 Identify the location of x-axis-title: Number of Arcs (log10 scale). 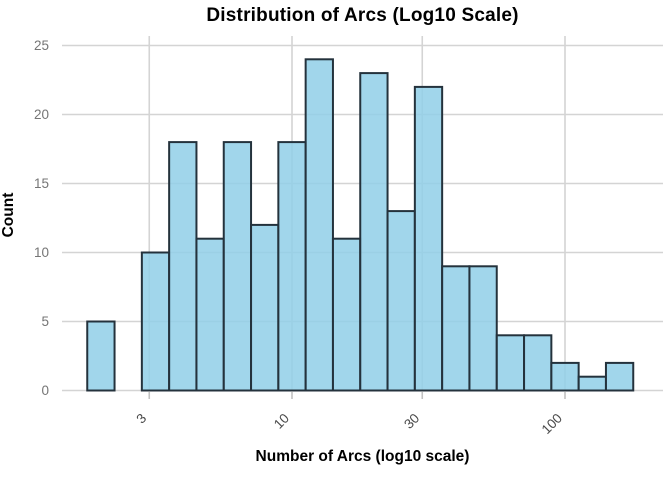
(362, 456).